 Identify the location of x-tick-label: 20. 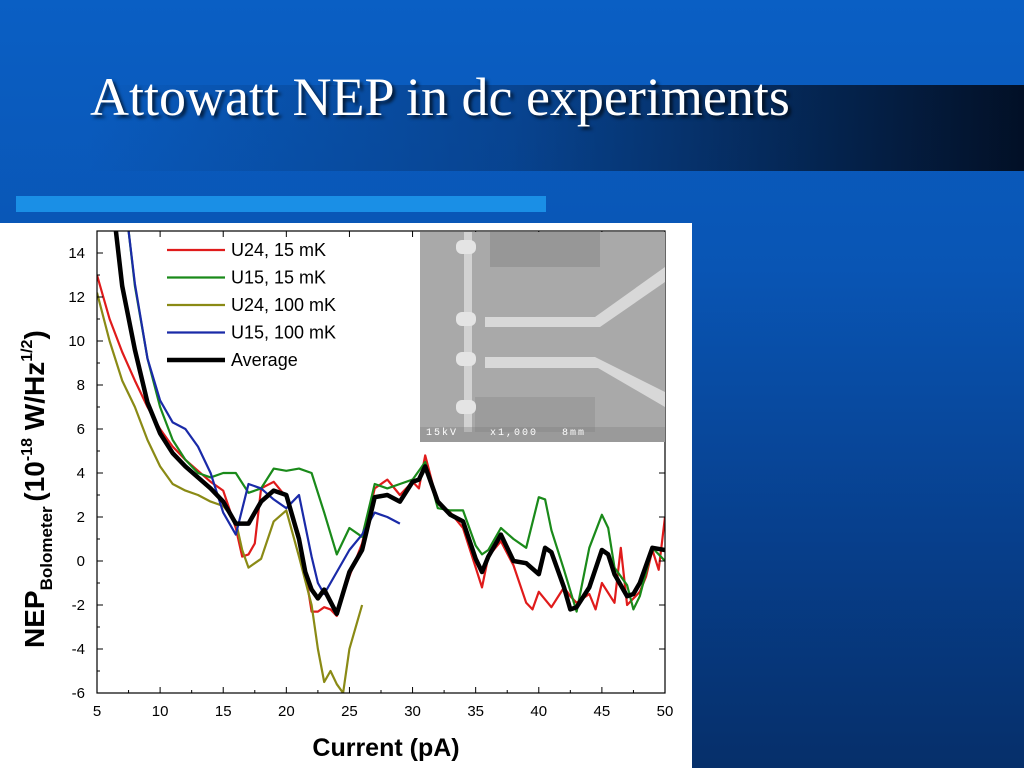
(286, 711).